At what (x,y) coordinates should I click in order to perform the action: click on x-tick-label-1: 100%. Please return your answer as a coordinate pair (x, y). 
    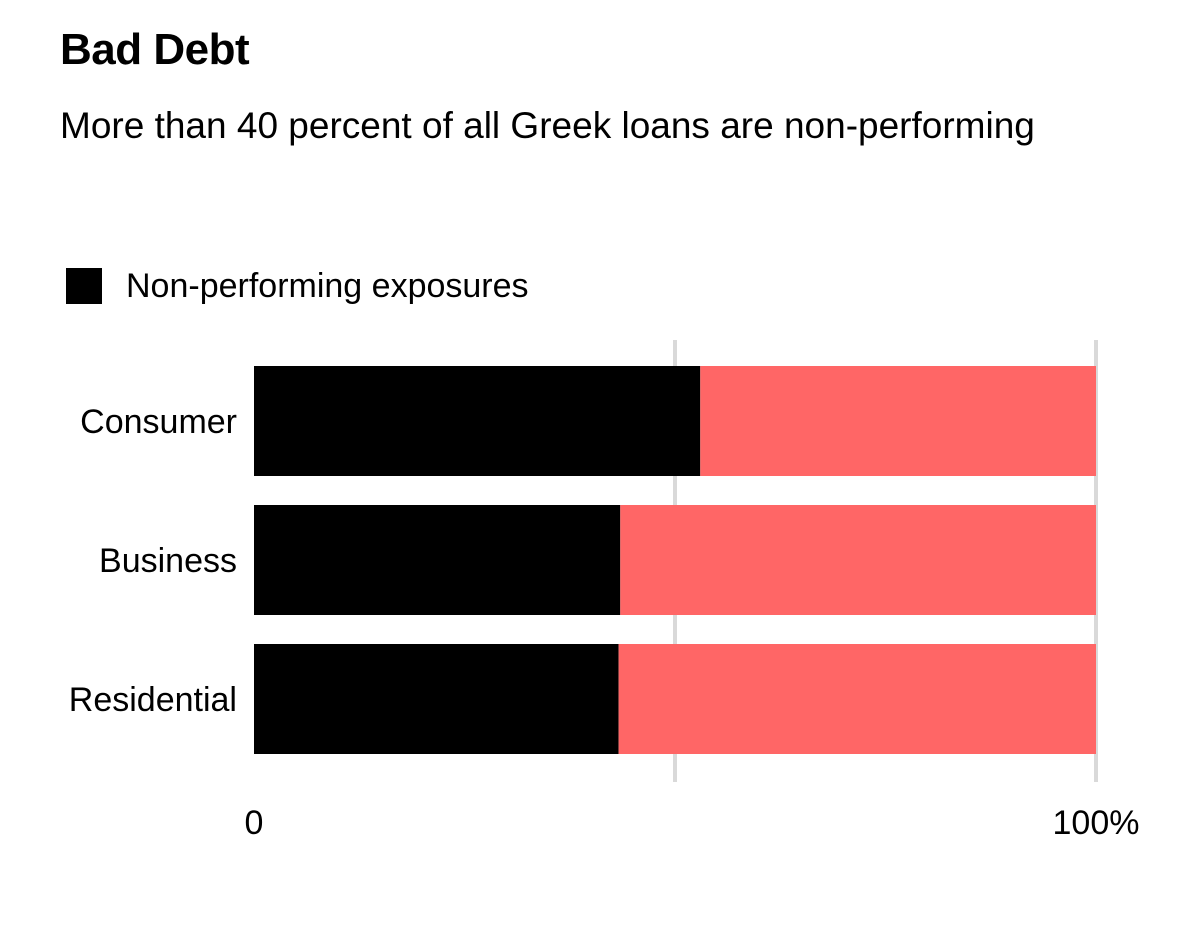
    Looking at the image, I should click on (1096, 823).